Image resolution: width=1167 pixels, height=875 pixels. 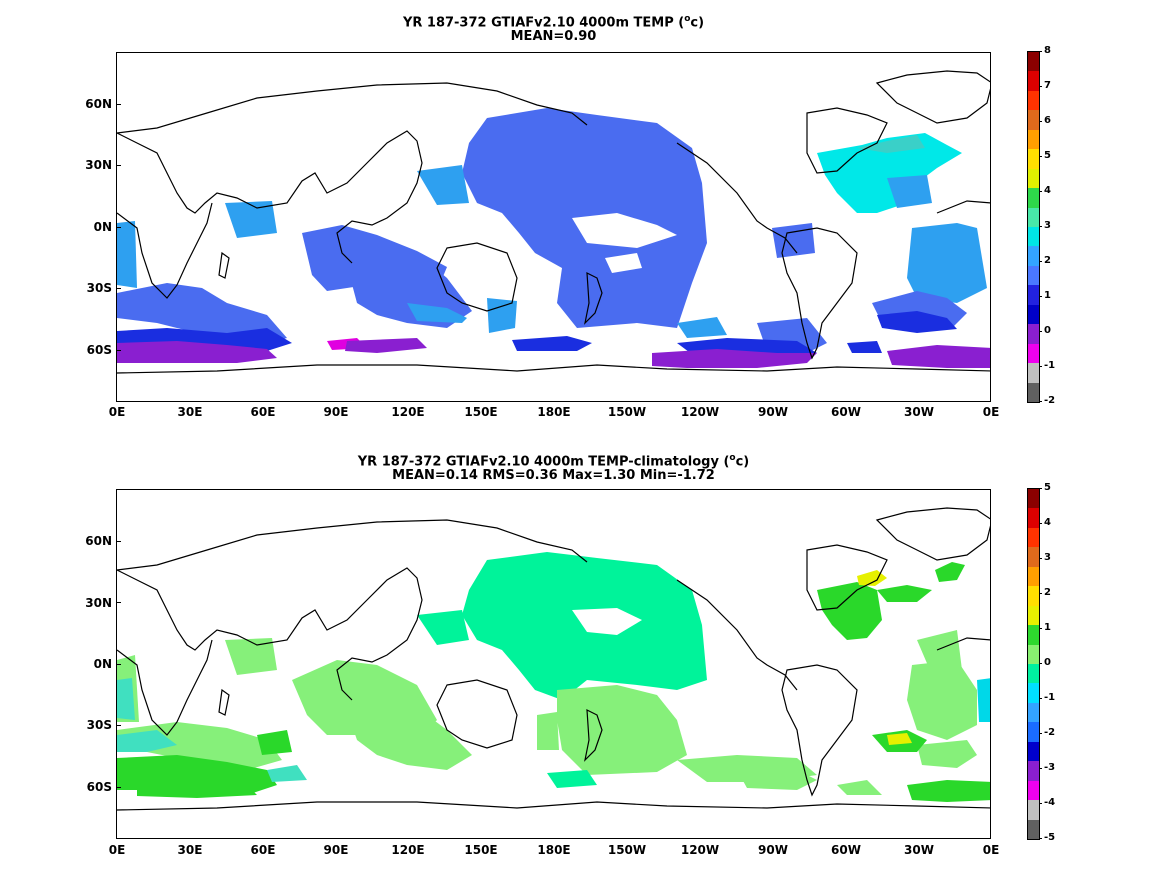 I want to click on bottom-lon-label-0e: 0E, so click(x=117, y=850).